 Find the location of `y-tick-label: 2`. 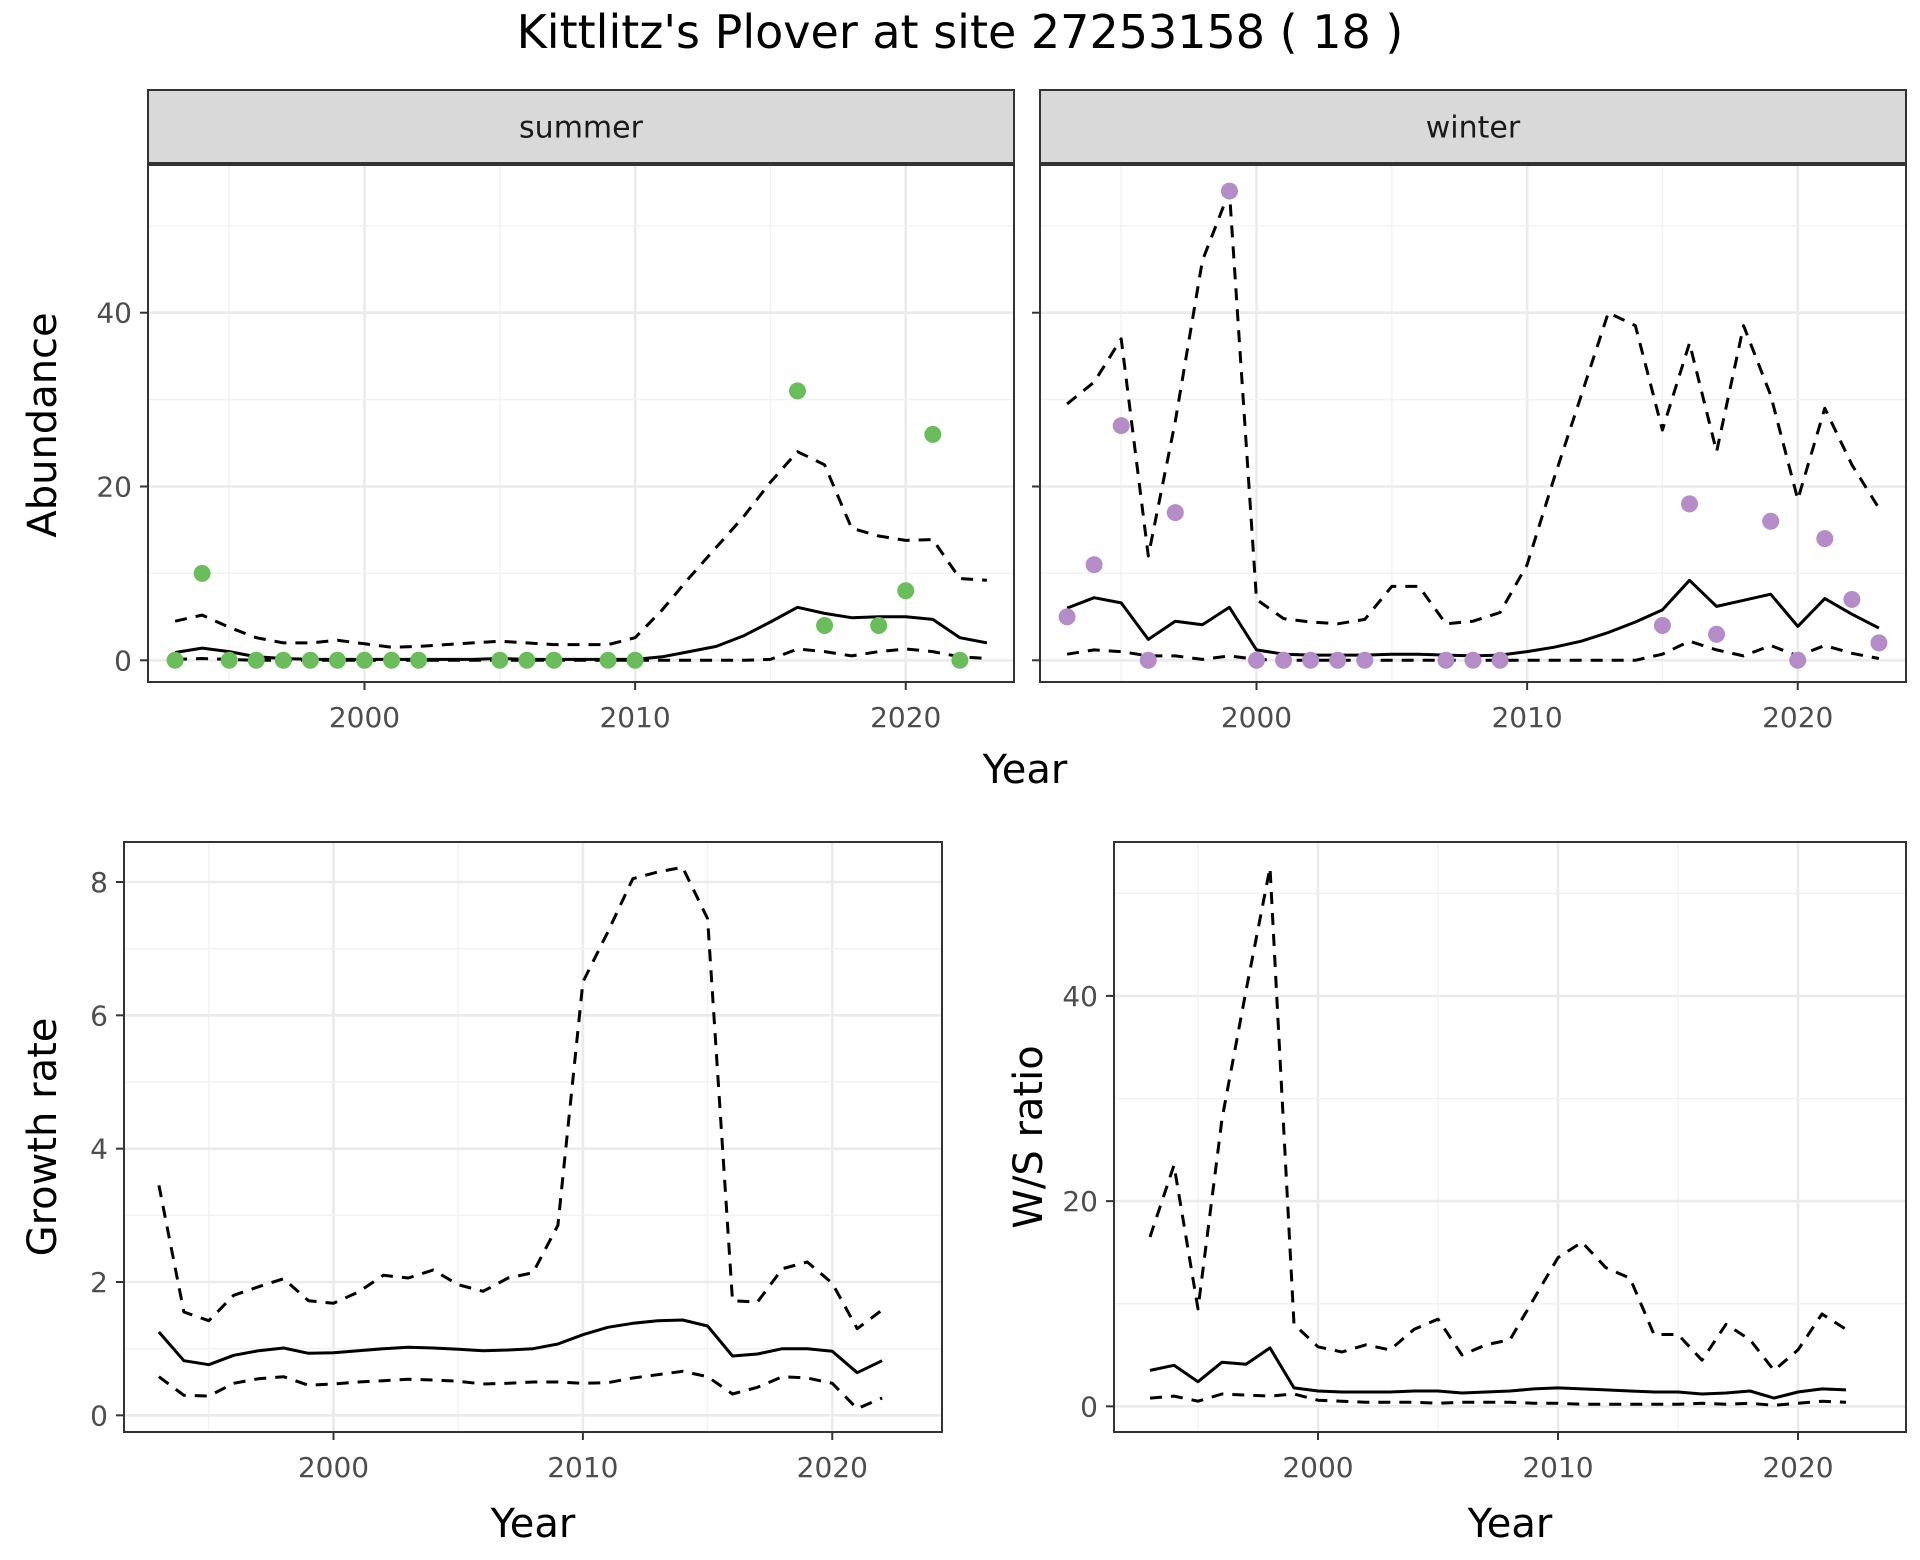

y-tick-label: 2 is located at coordinates (99, 1282).